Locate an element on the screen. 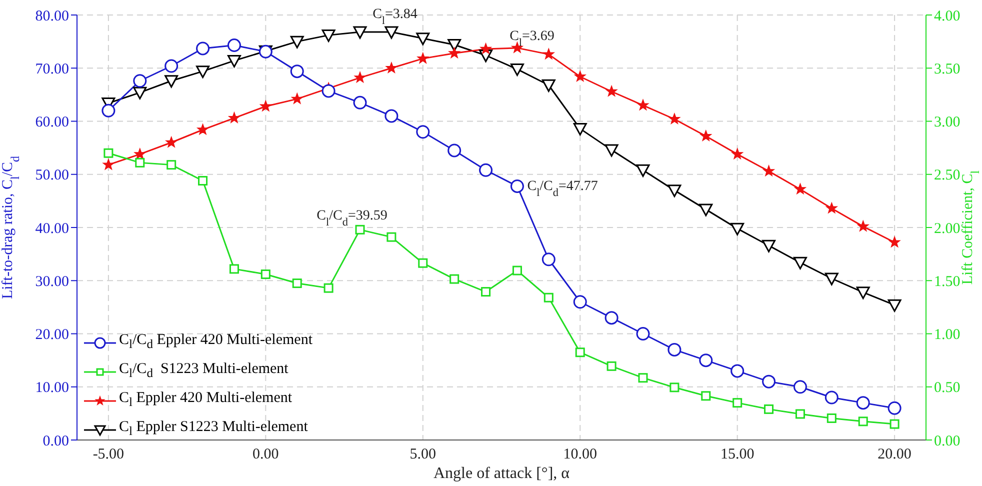  legend-label: C$_{l}$ Eppler 420 Multi-element is located at coordinates (205, 400).